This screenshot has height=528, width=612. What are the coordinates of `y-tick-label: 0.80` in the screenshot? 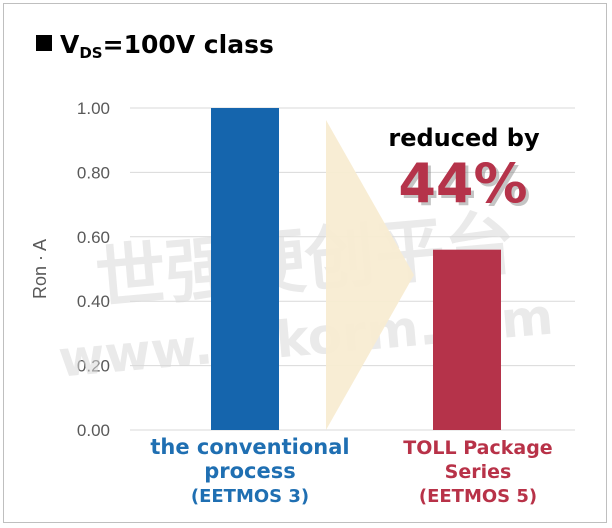 It's located at (93, 172).